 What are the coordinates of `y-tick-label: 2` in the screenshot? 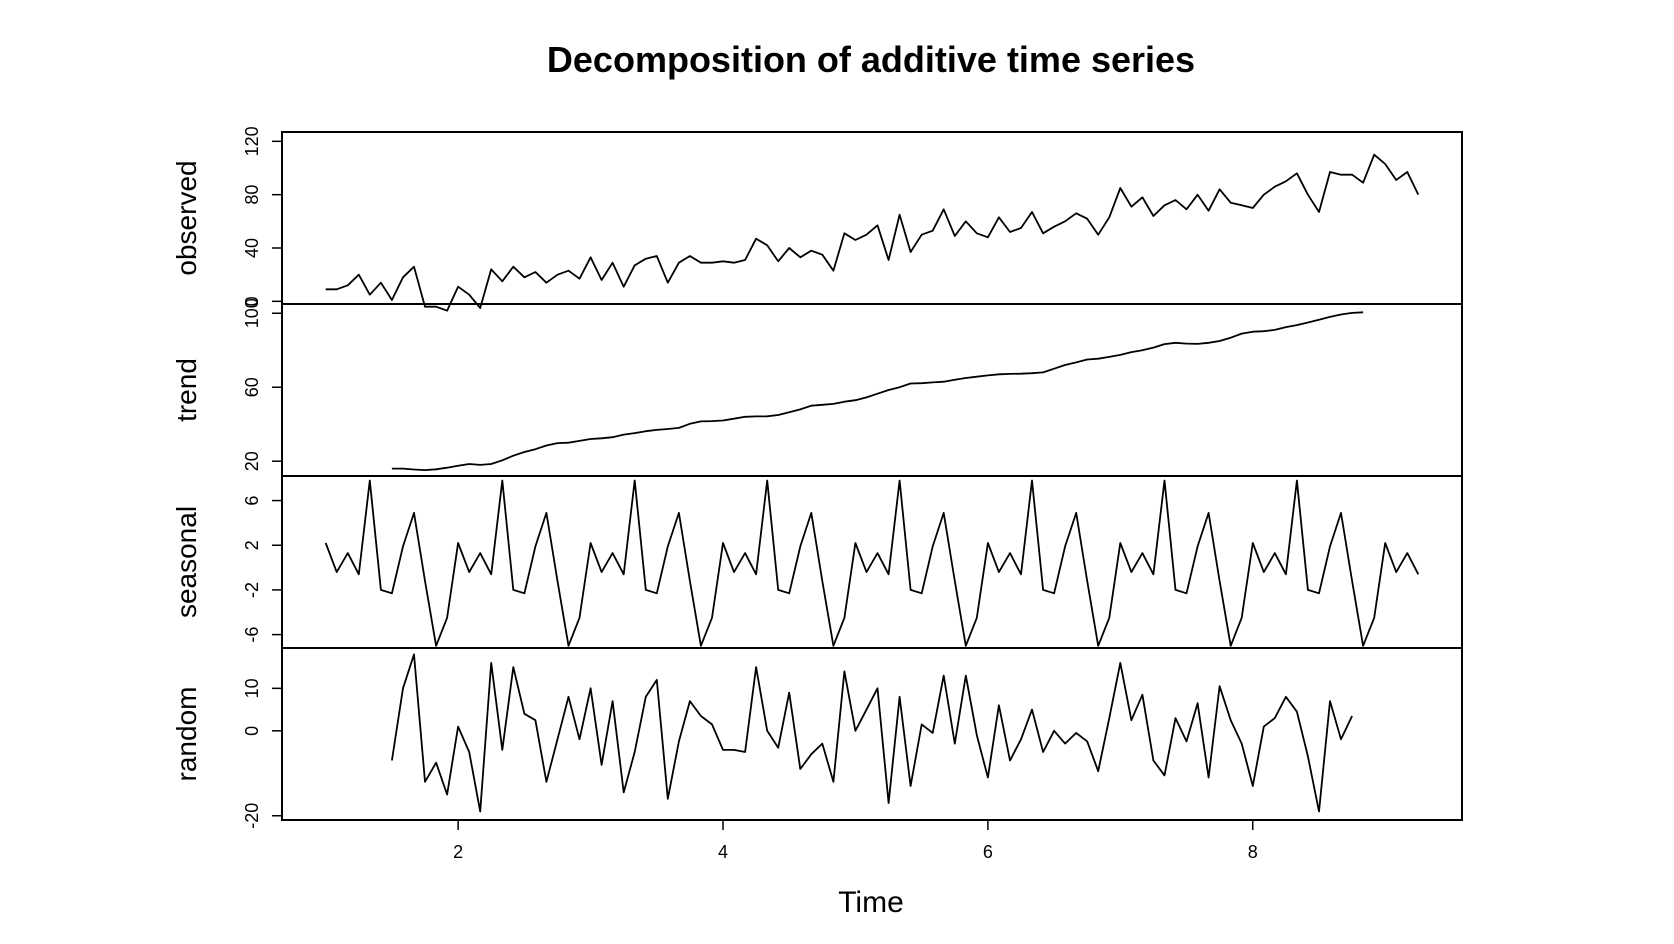 It's located at (252, 545).